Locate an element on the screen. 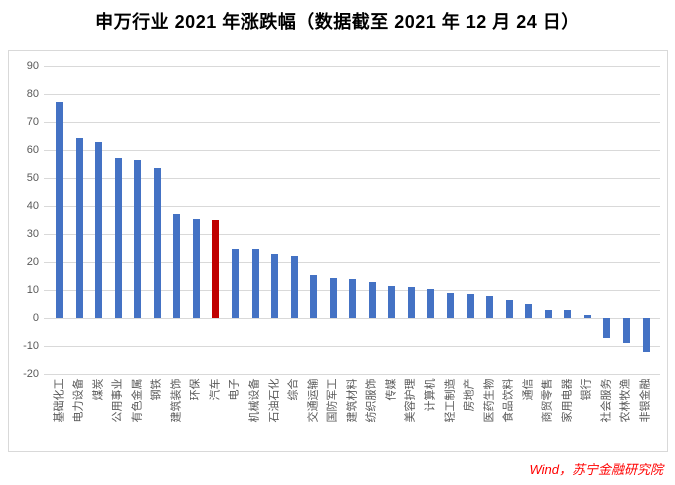 This screenshot has width=675, height=485. bar-非银金融 is located at coordinates (646, 335).